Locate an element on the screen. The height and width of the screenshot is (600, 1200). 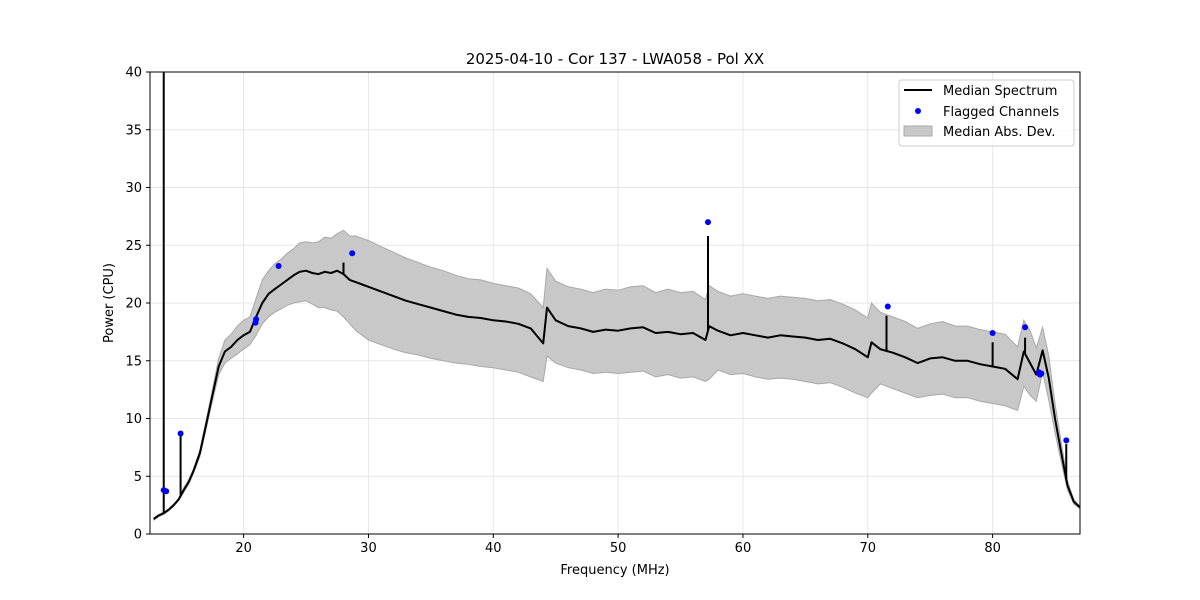
y-tick-label: 20 is located at coordinates (133, 304).